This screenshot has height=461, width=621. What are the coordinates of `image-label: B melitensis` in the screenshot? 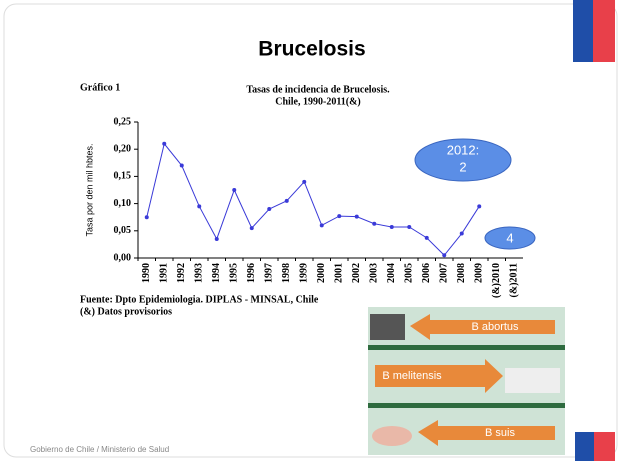 It's located at (412, 376).